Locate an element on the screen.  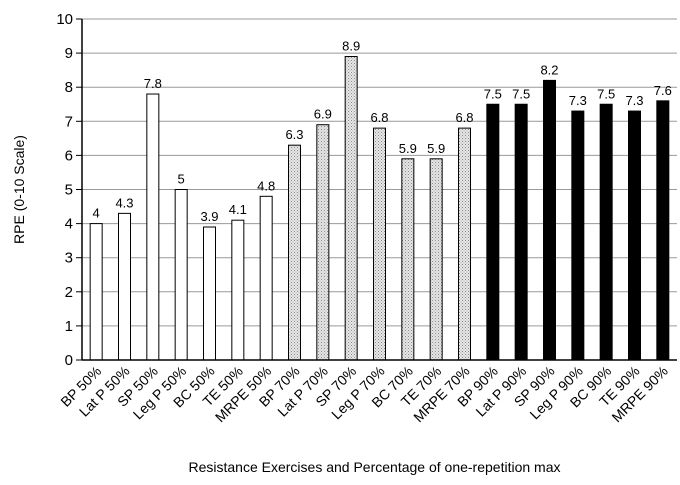
data-label: 3.9 is located at coordinates (209, 216).